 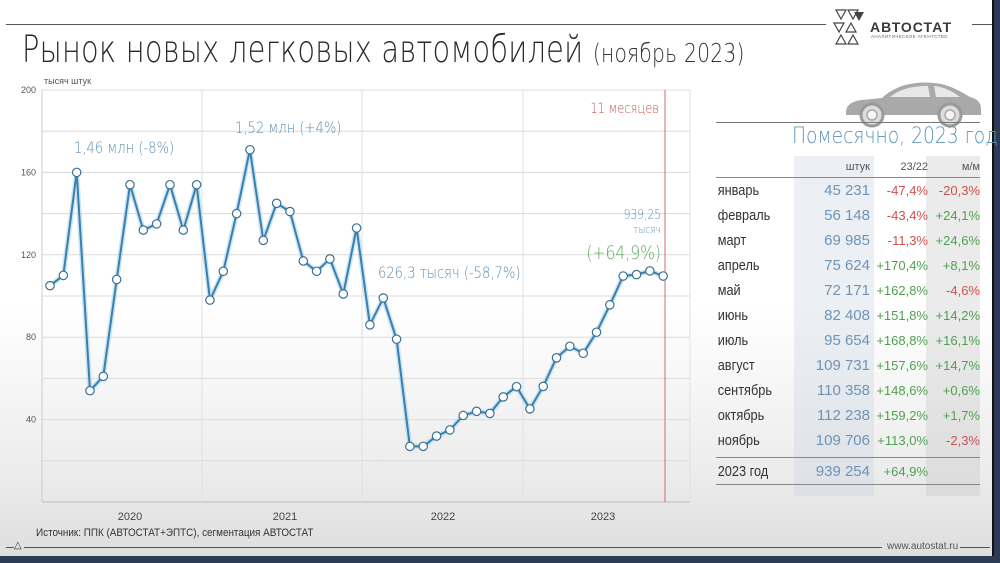 What do you see at coordinates (982, 24) in the screenshot?
I see `top-divider-right` at bounding box center [982, 24].